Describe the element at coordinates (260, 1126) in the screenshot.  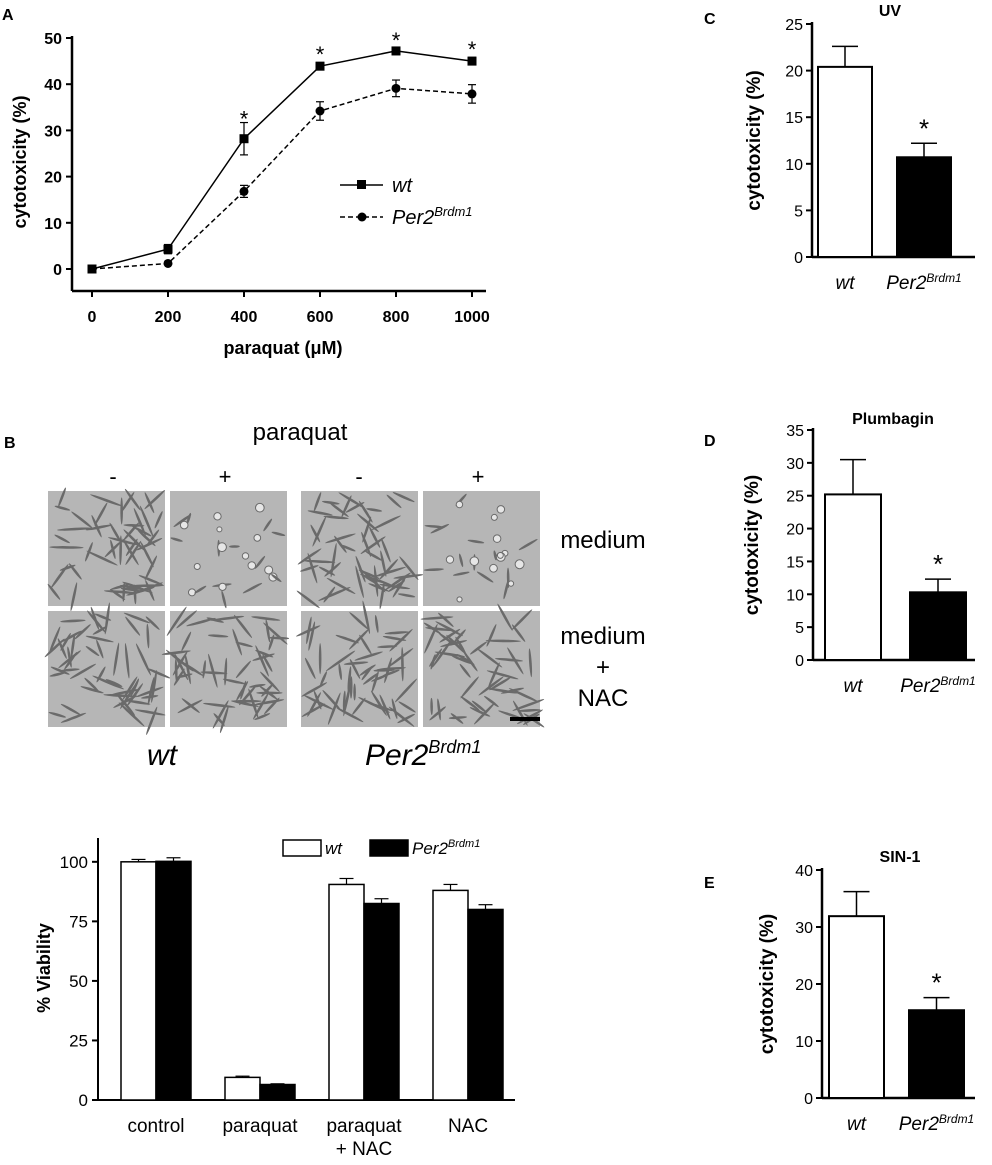
I see `chart-b-category-label: paraquat` at that location.